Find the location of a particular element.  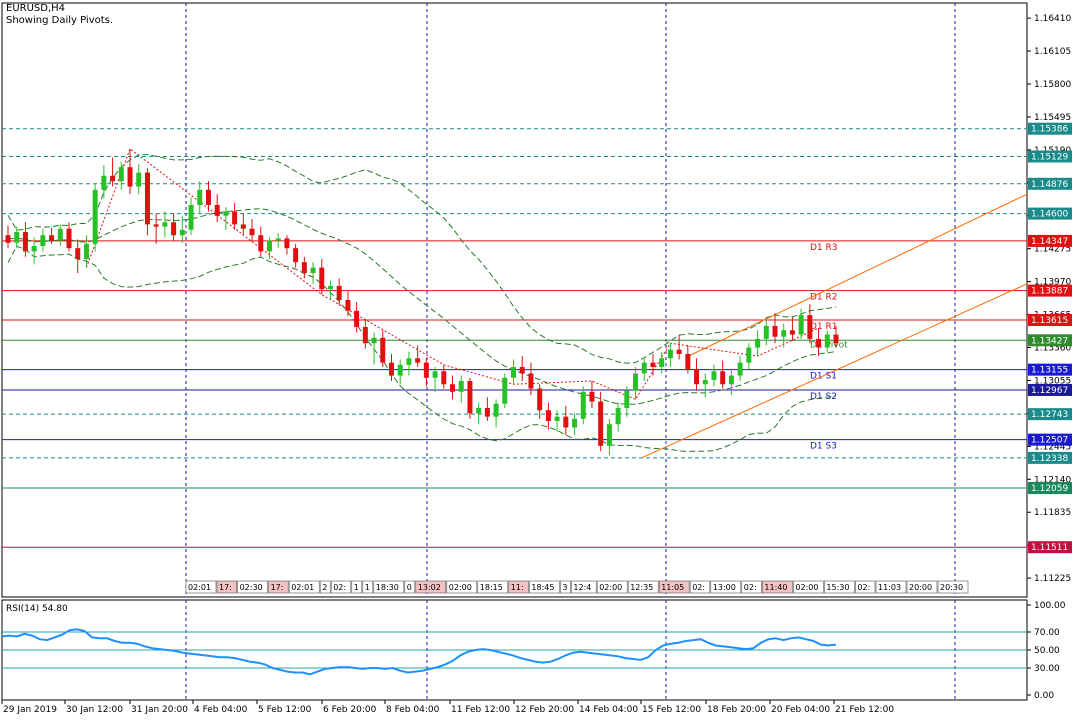

time-marker-label: 1 is located at coordinates (356, 587).